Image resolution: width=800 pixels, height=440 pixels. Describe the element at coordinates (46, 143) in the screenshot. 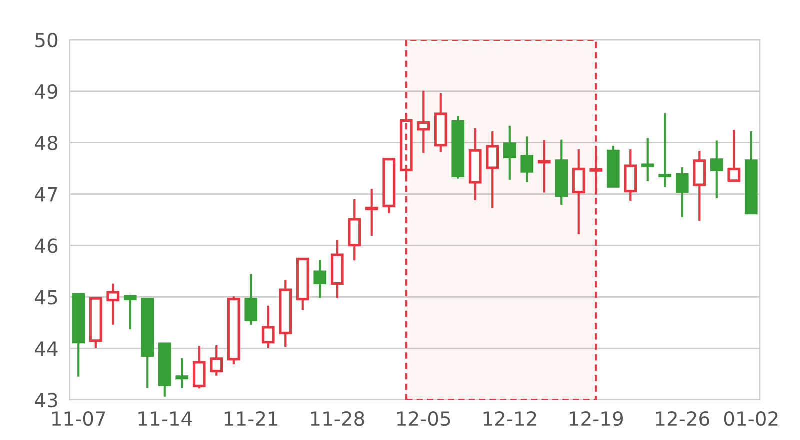

I see `y-tick-label: 48` at that location.